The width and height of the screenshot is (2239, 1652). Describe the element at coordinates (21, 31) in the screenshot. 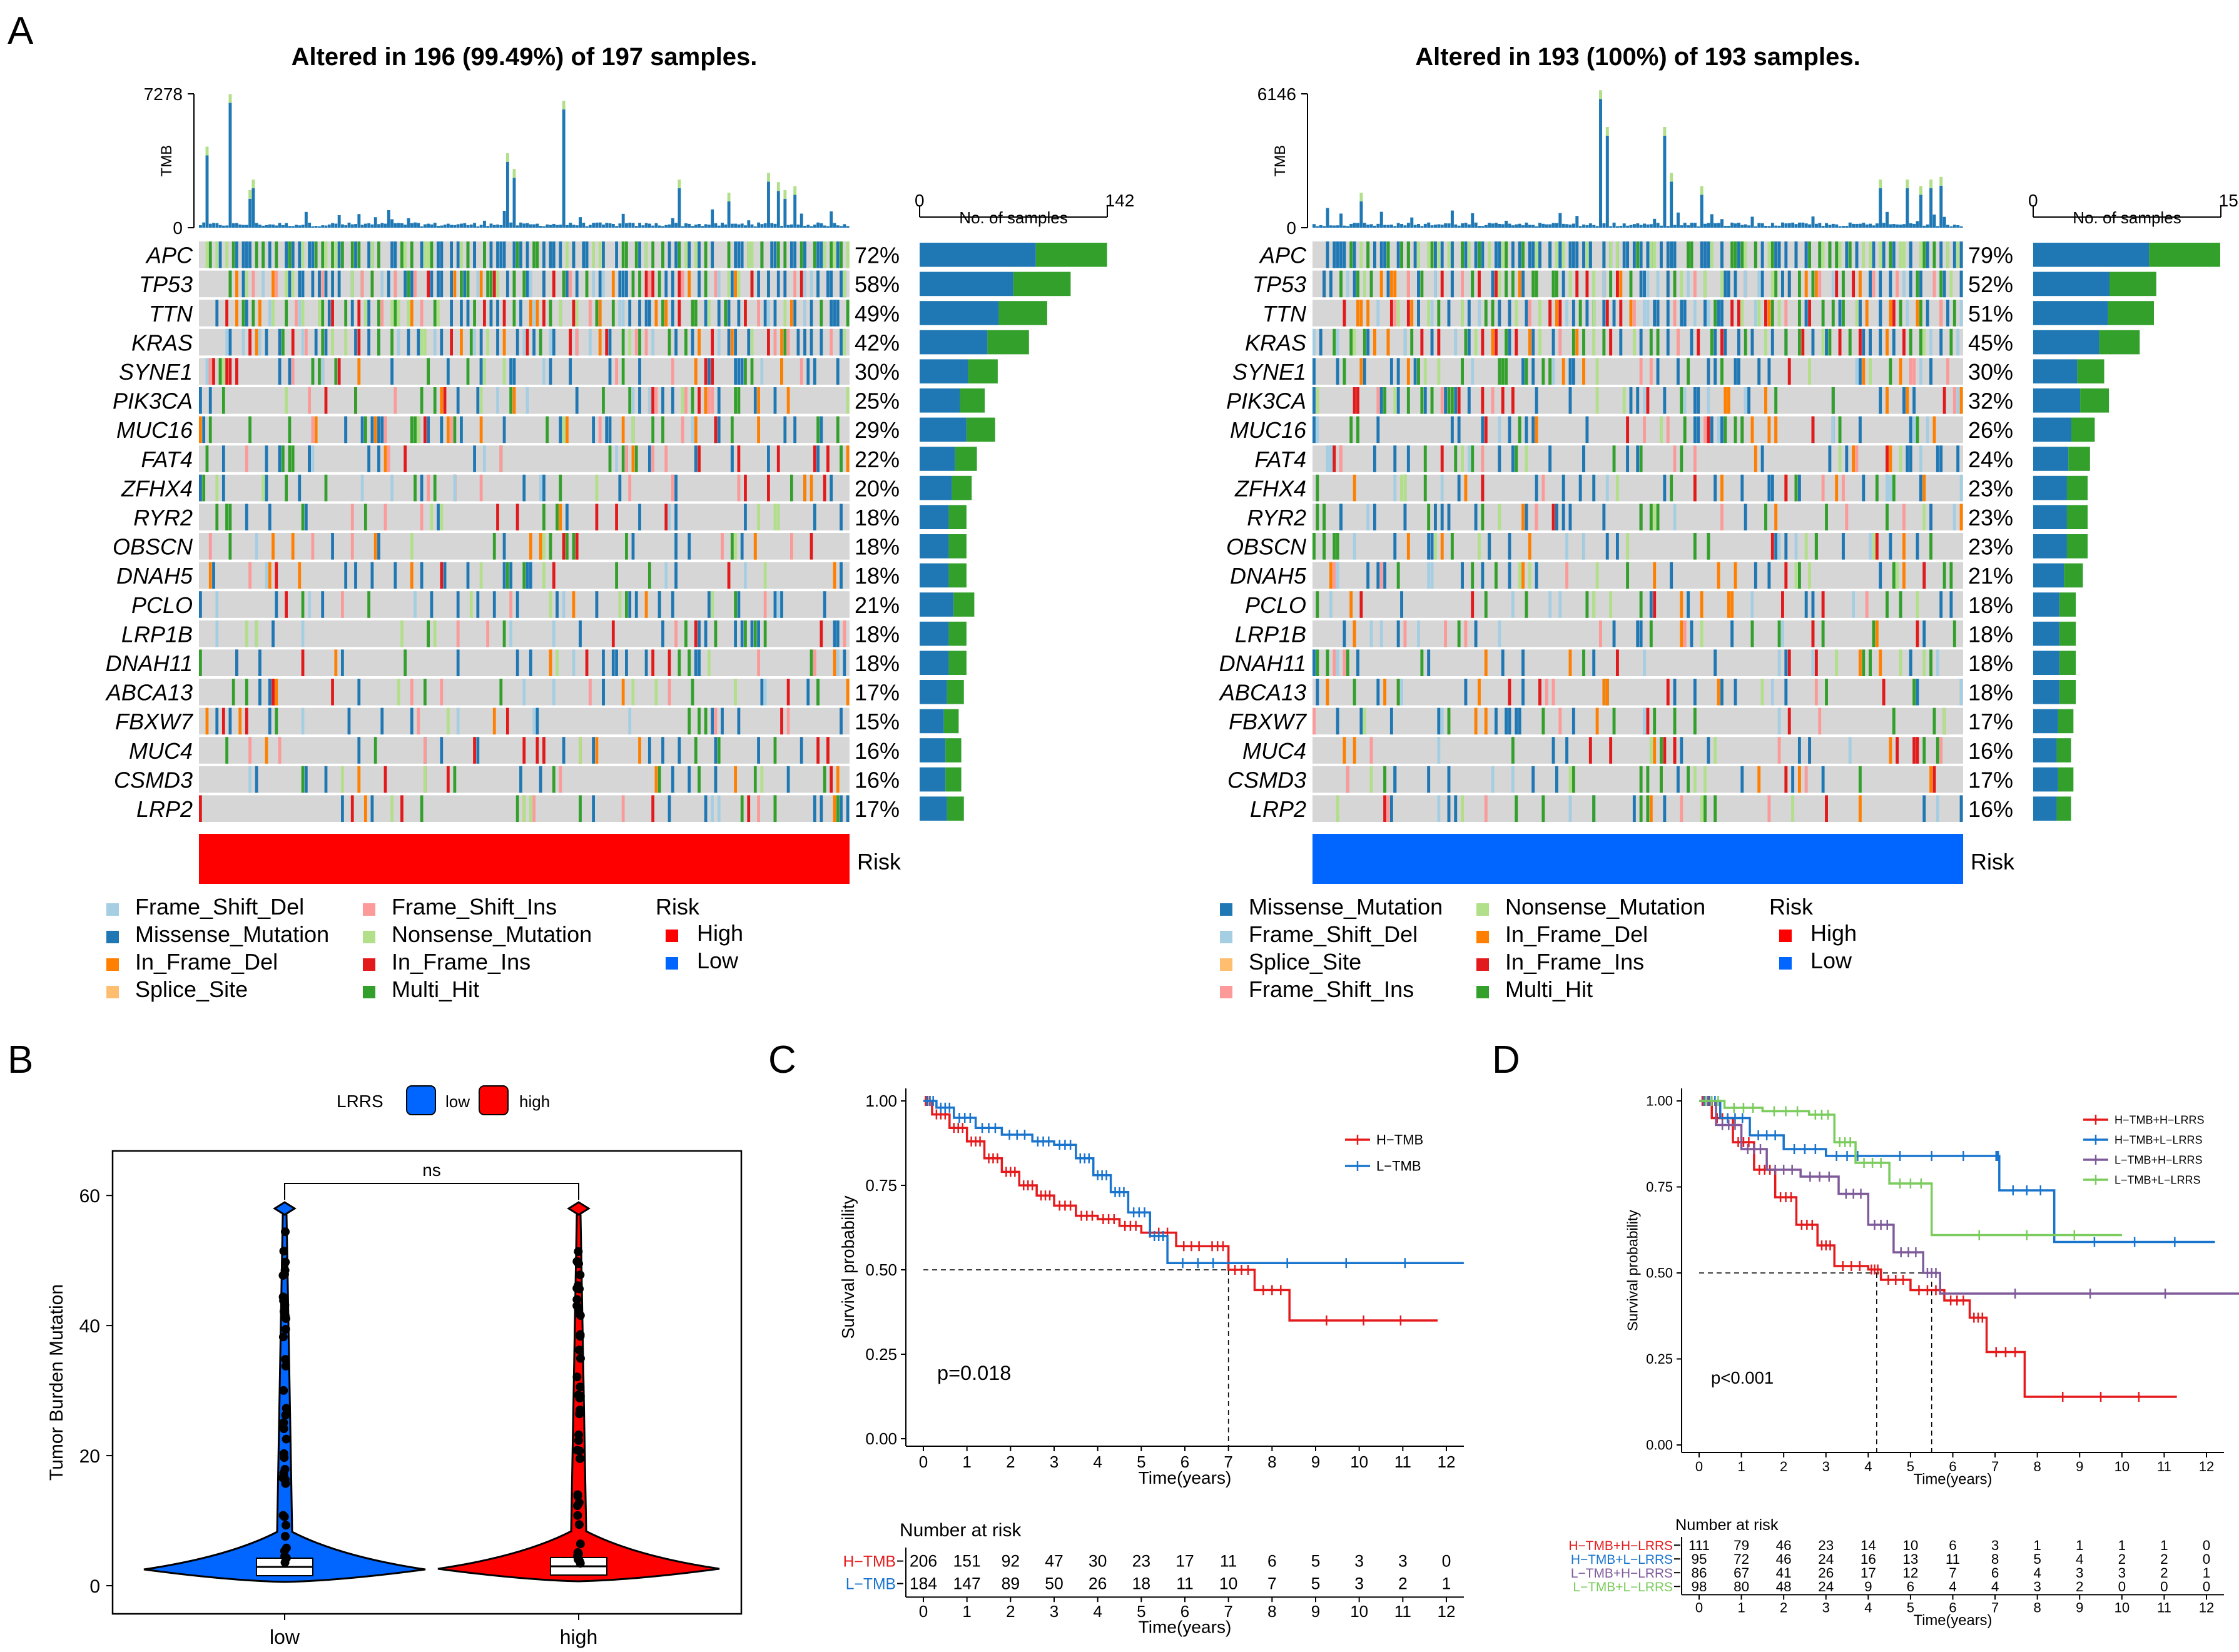

I see `panel-letter-a: A` at that location.